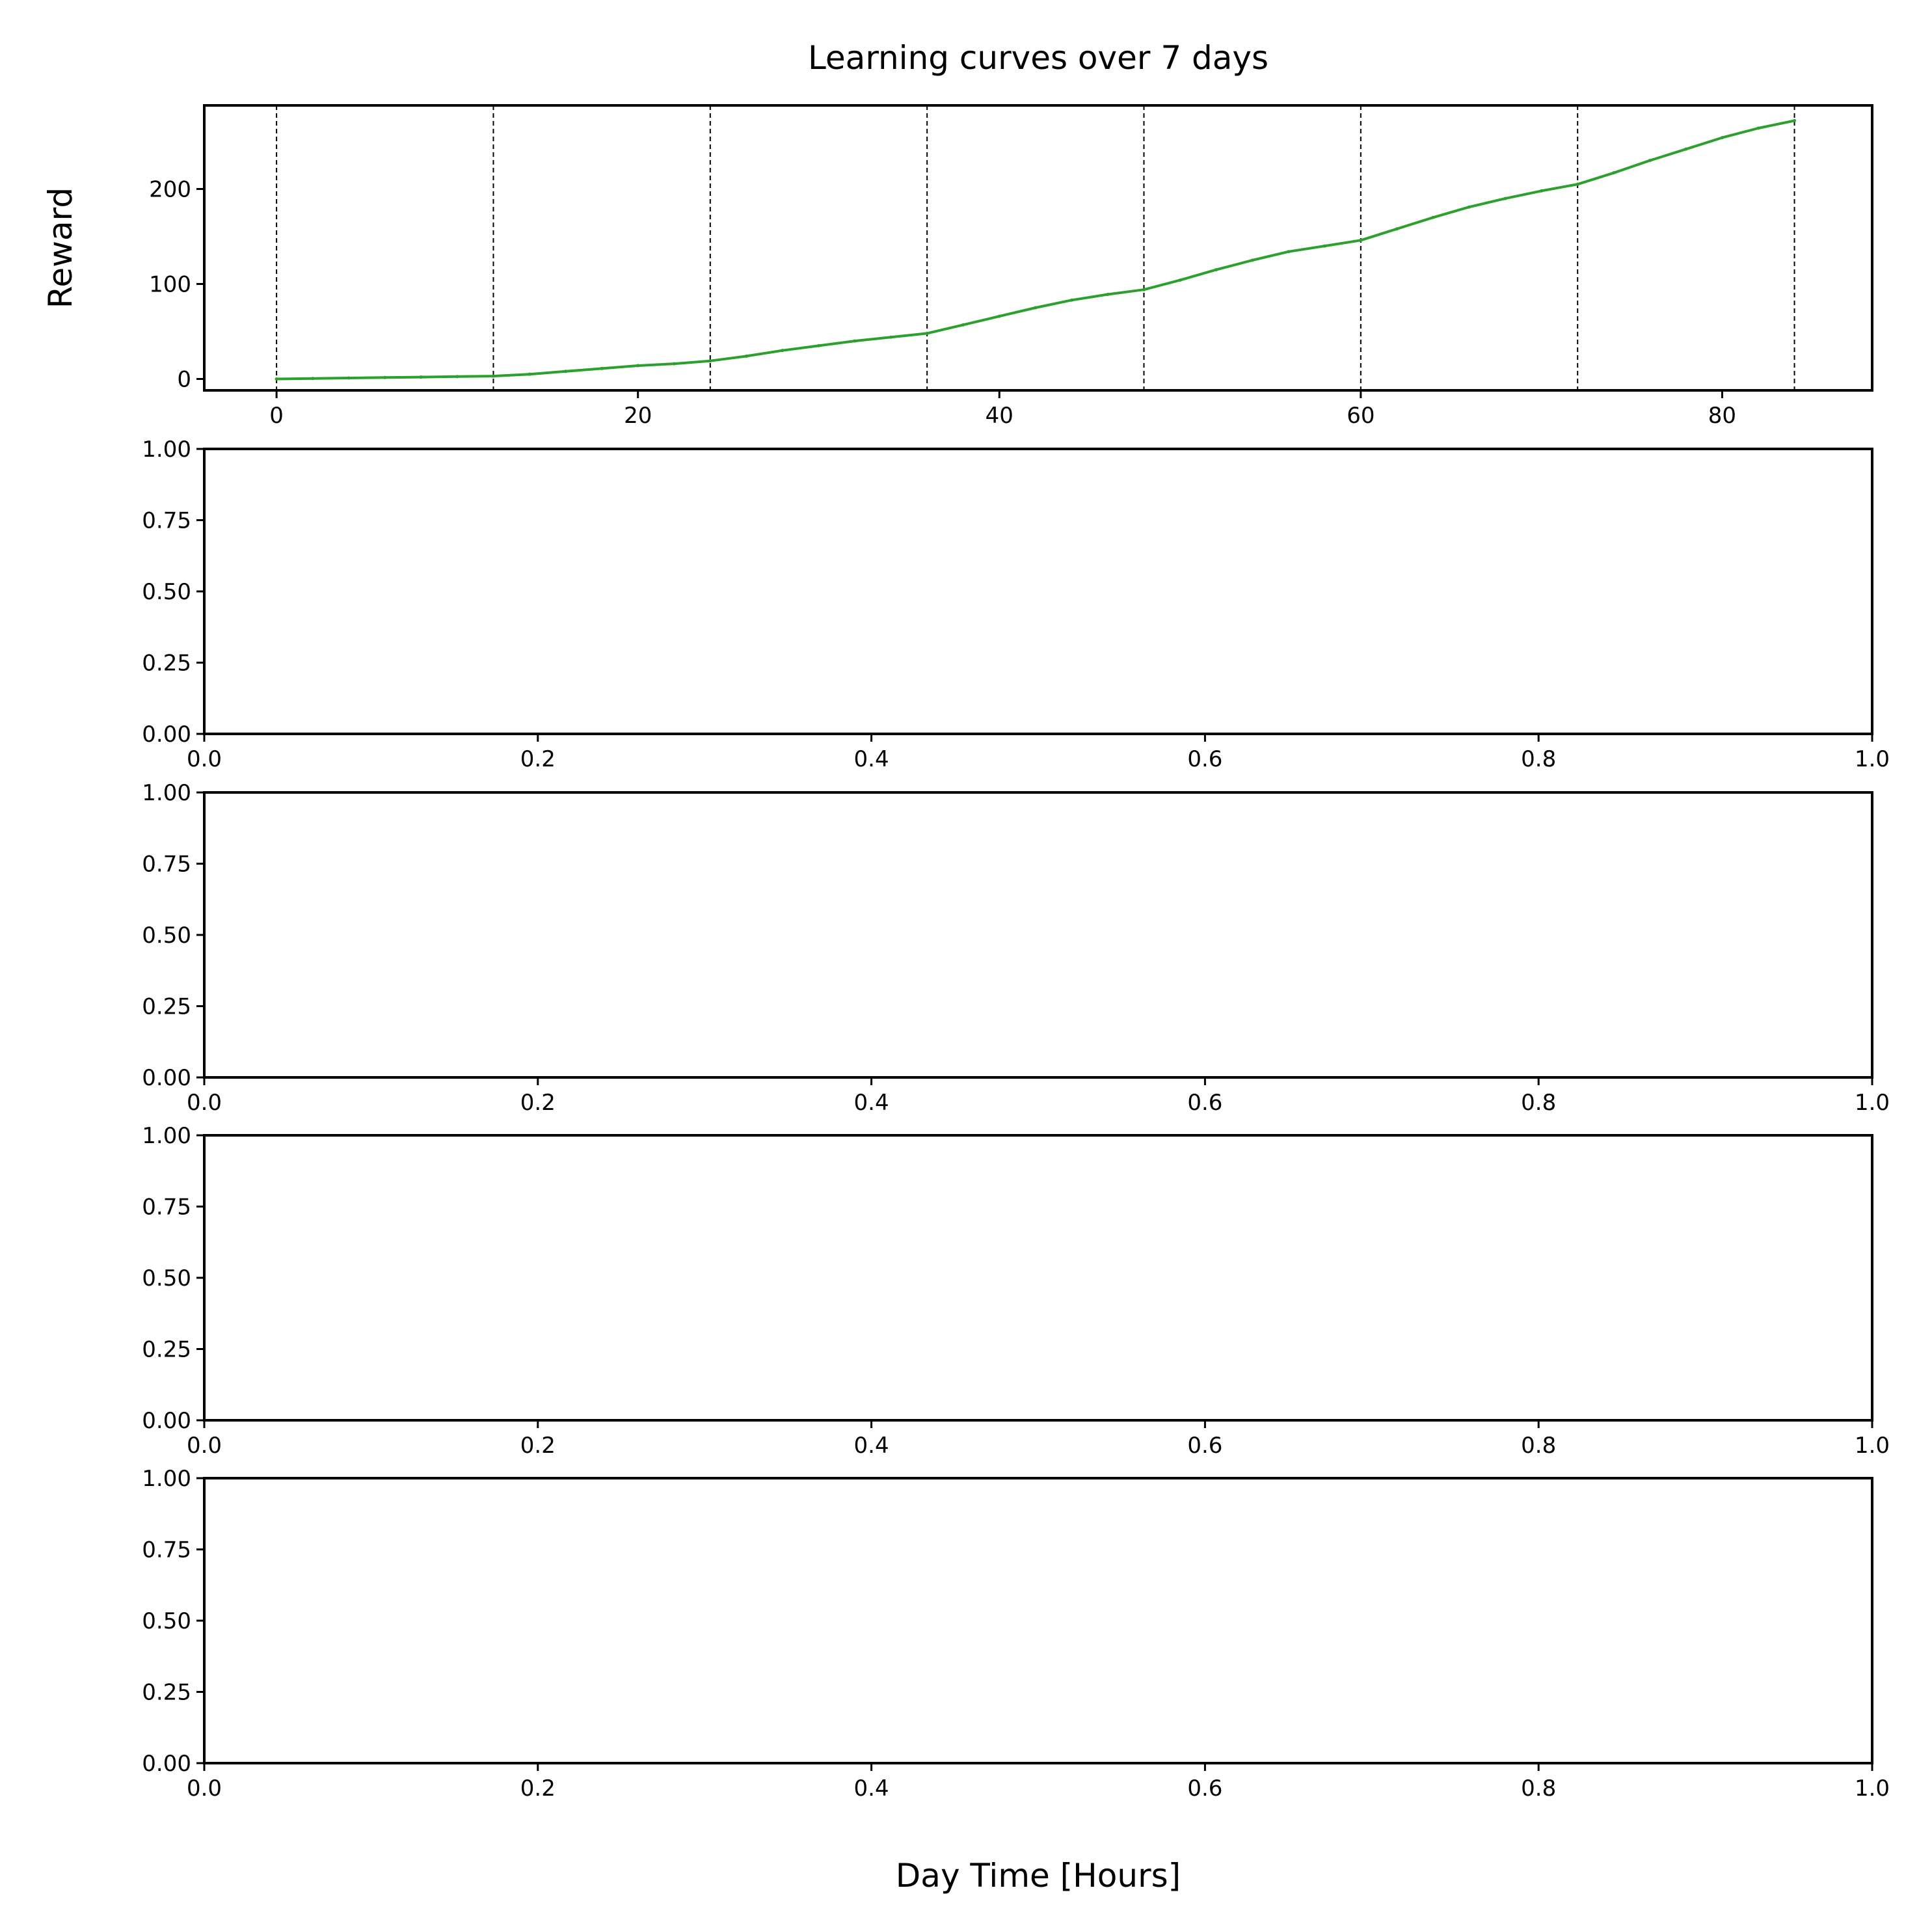 The image size is (1932, 1931). Describe the element at coordinates (1038, 58) in the screenshot. I see `figure-title: Learning curves over 7 days` at that location.